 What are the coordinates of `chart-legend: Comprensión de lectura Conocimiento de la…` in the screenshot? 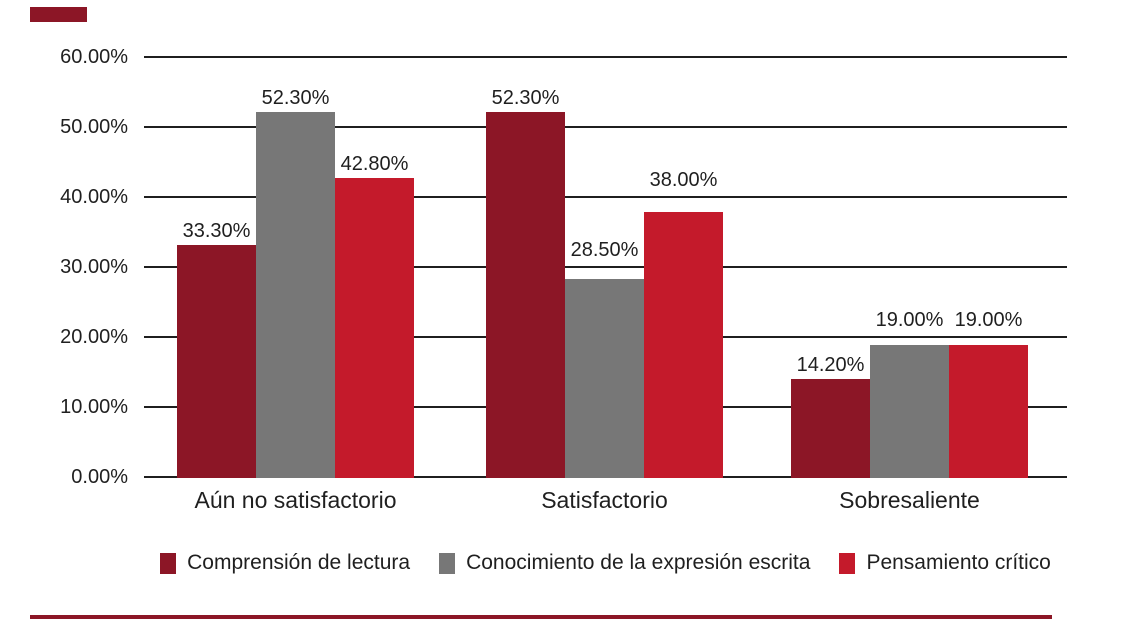 It's located at (605, 563).